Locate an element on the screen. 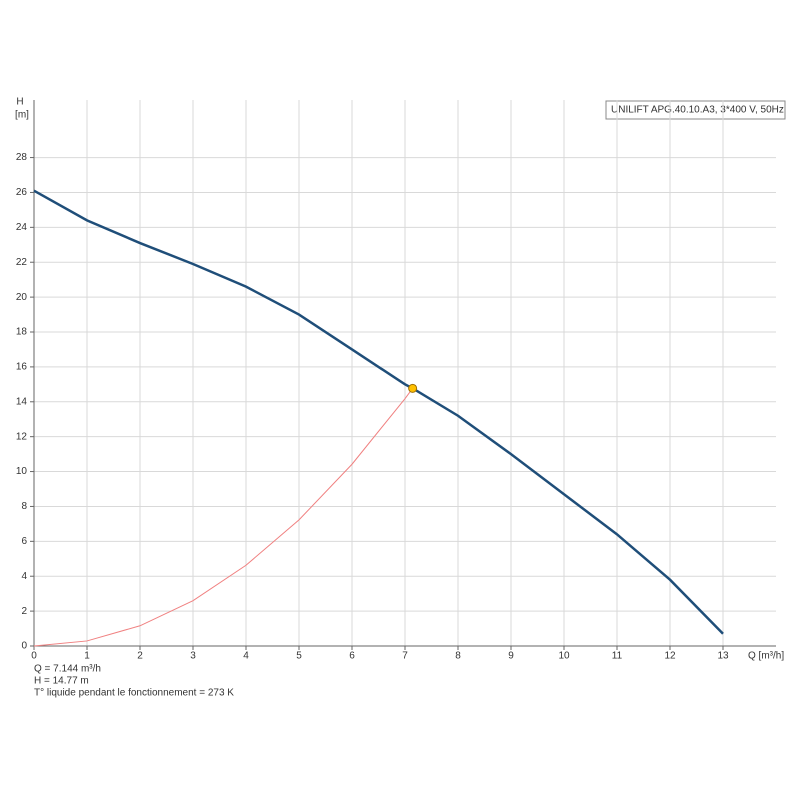 The width and height of the screenshot is (800, 800). x-tick-label: 13 is located at coordinates (723, 656).